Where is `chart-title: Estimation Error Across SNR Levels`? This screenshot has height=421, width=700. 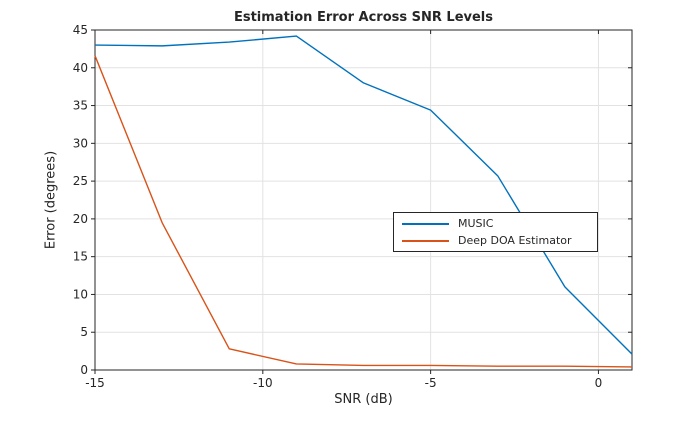
chart-title: Estimation Error Across SNR Levels is located at coordinates (363, 17).